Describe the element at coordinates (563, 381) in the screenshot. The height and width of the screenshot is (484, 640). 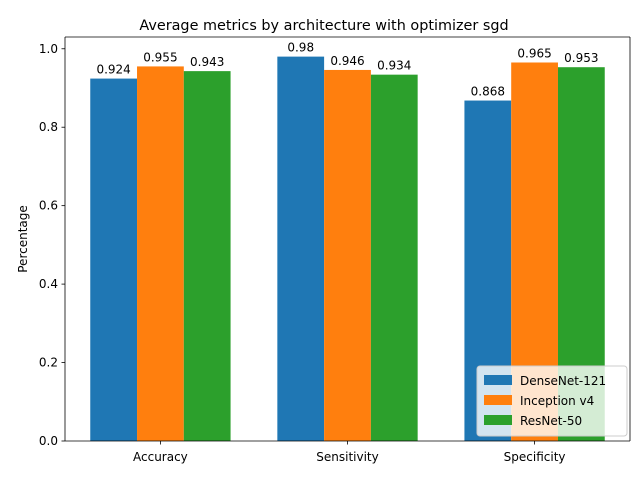
I see `legend-label: DenseNet-121` at that location.